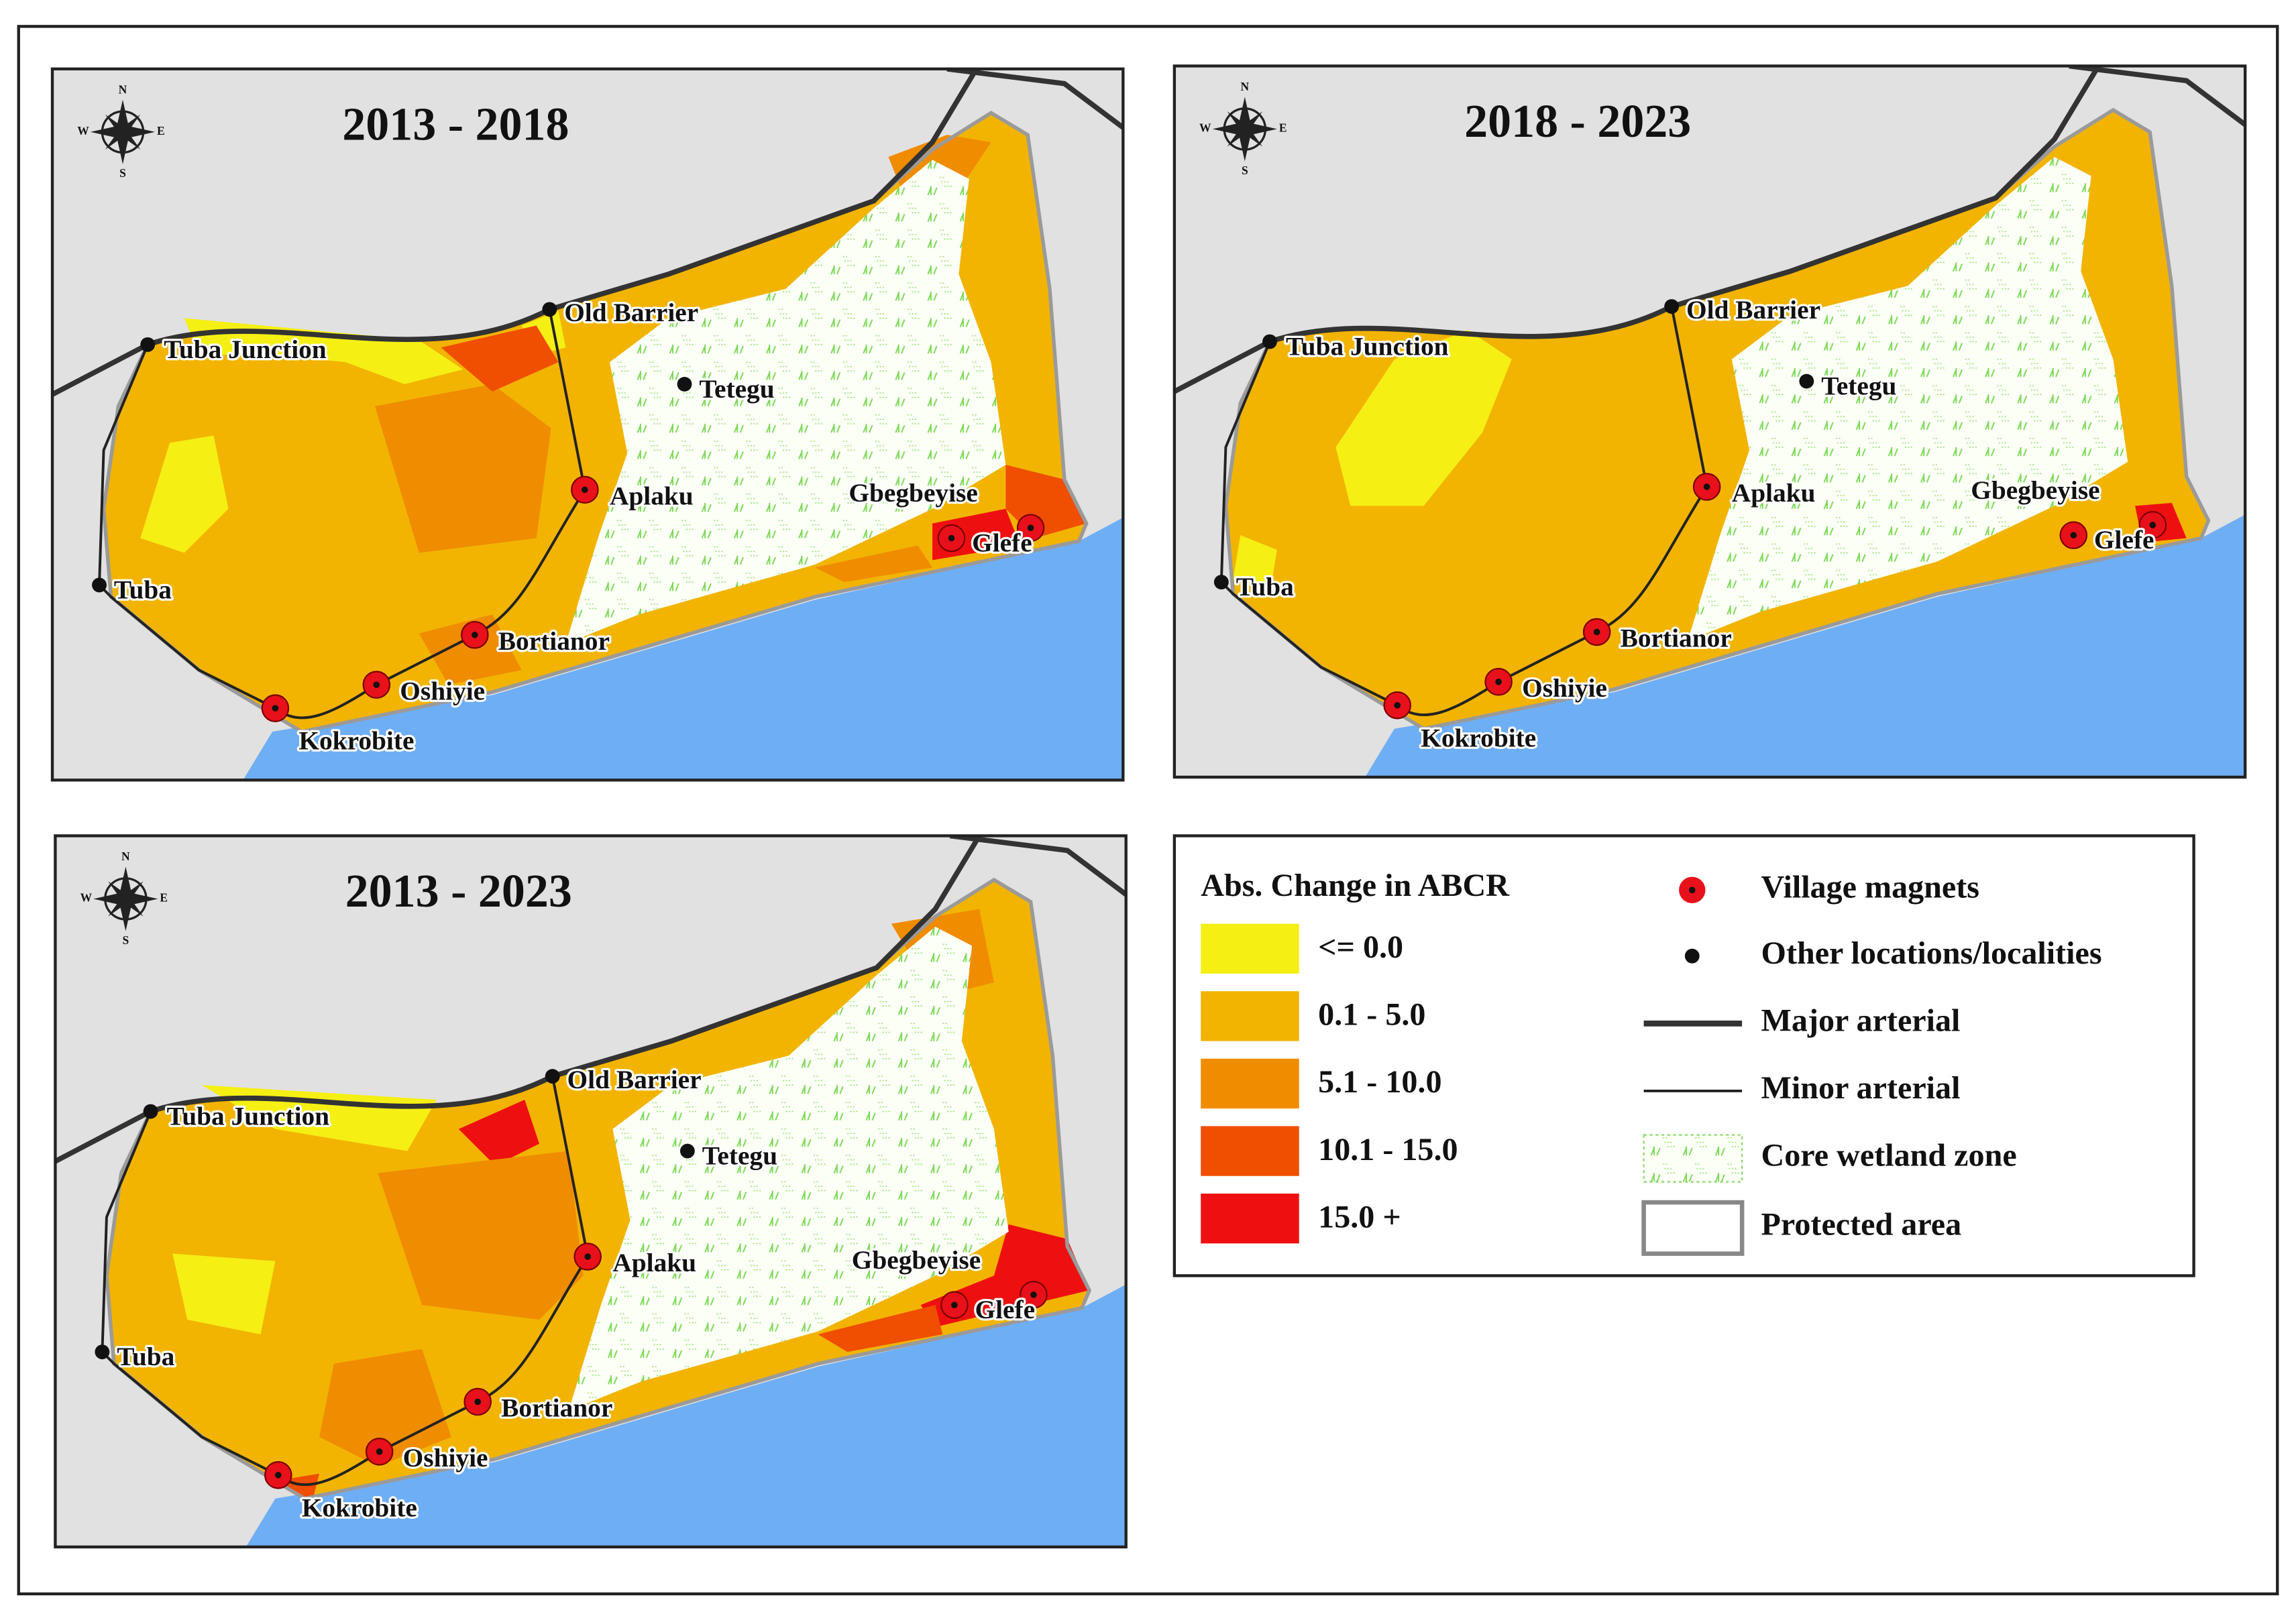 The image size is (2296, 1610). What do you see at coordinates (1889, 1155) in the screenshot?
I see `legend-label: Core wetland zone` at bounding box center [1889, 1155].